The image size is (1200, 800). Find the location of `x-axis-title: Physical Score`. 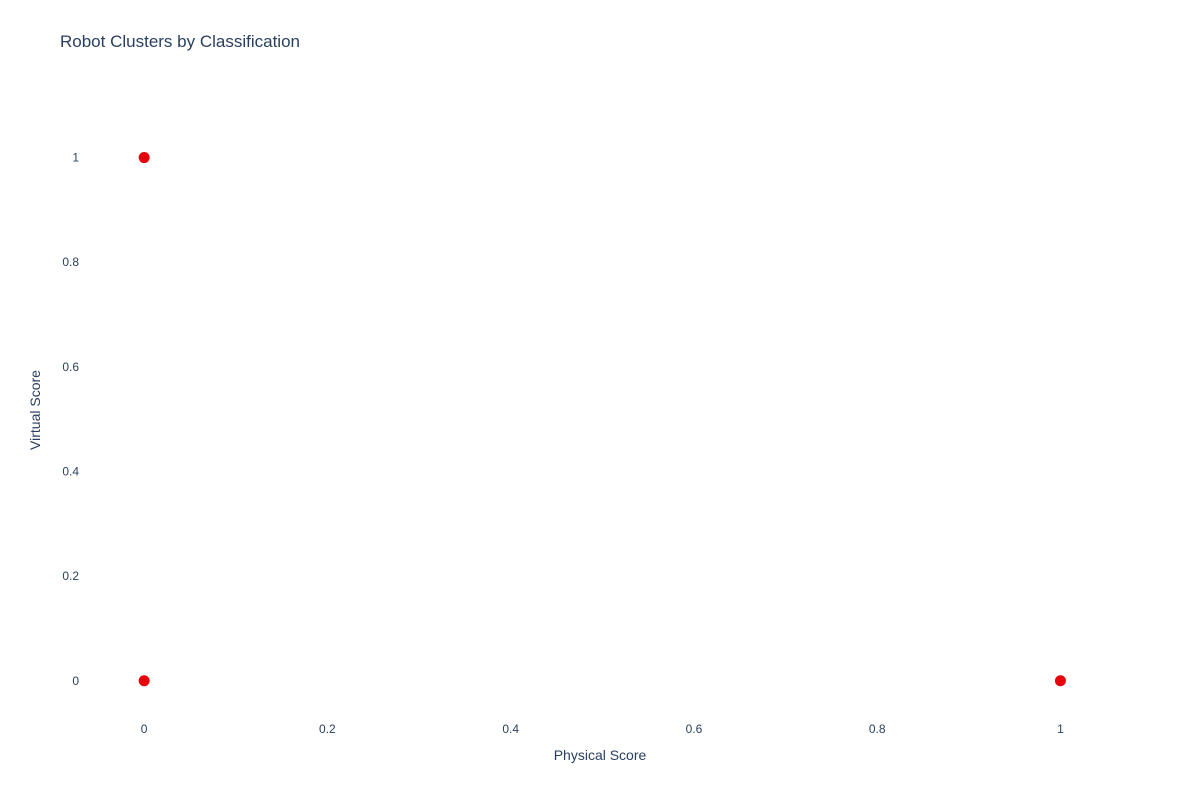

x-axis-title: Physical Score is located at coordinates (600, 755).